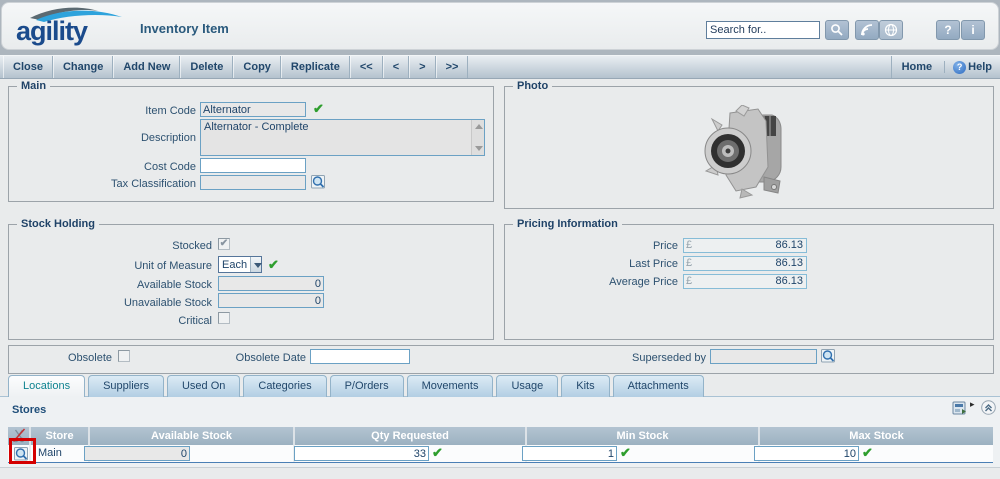 The width and height of the screenshot is (1000, 479). Describe the element at coordinates (745, 245) in the screenshot. I see `price-field: £ 86.13` at that location.